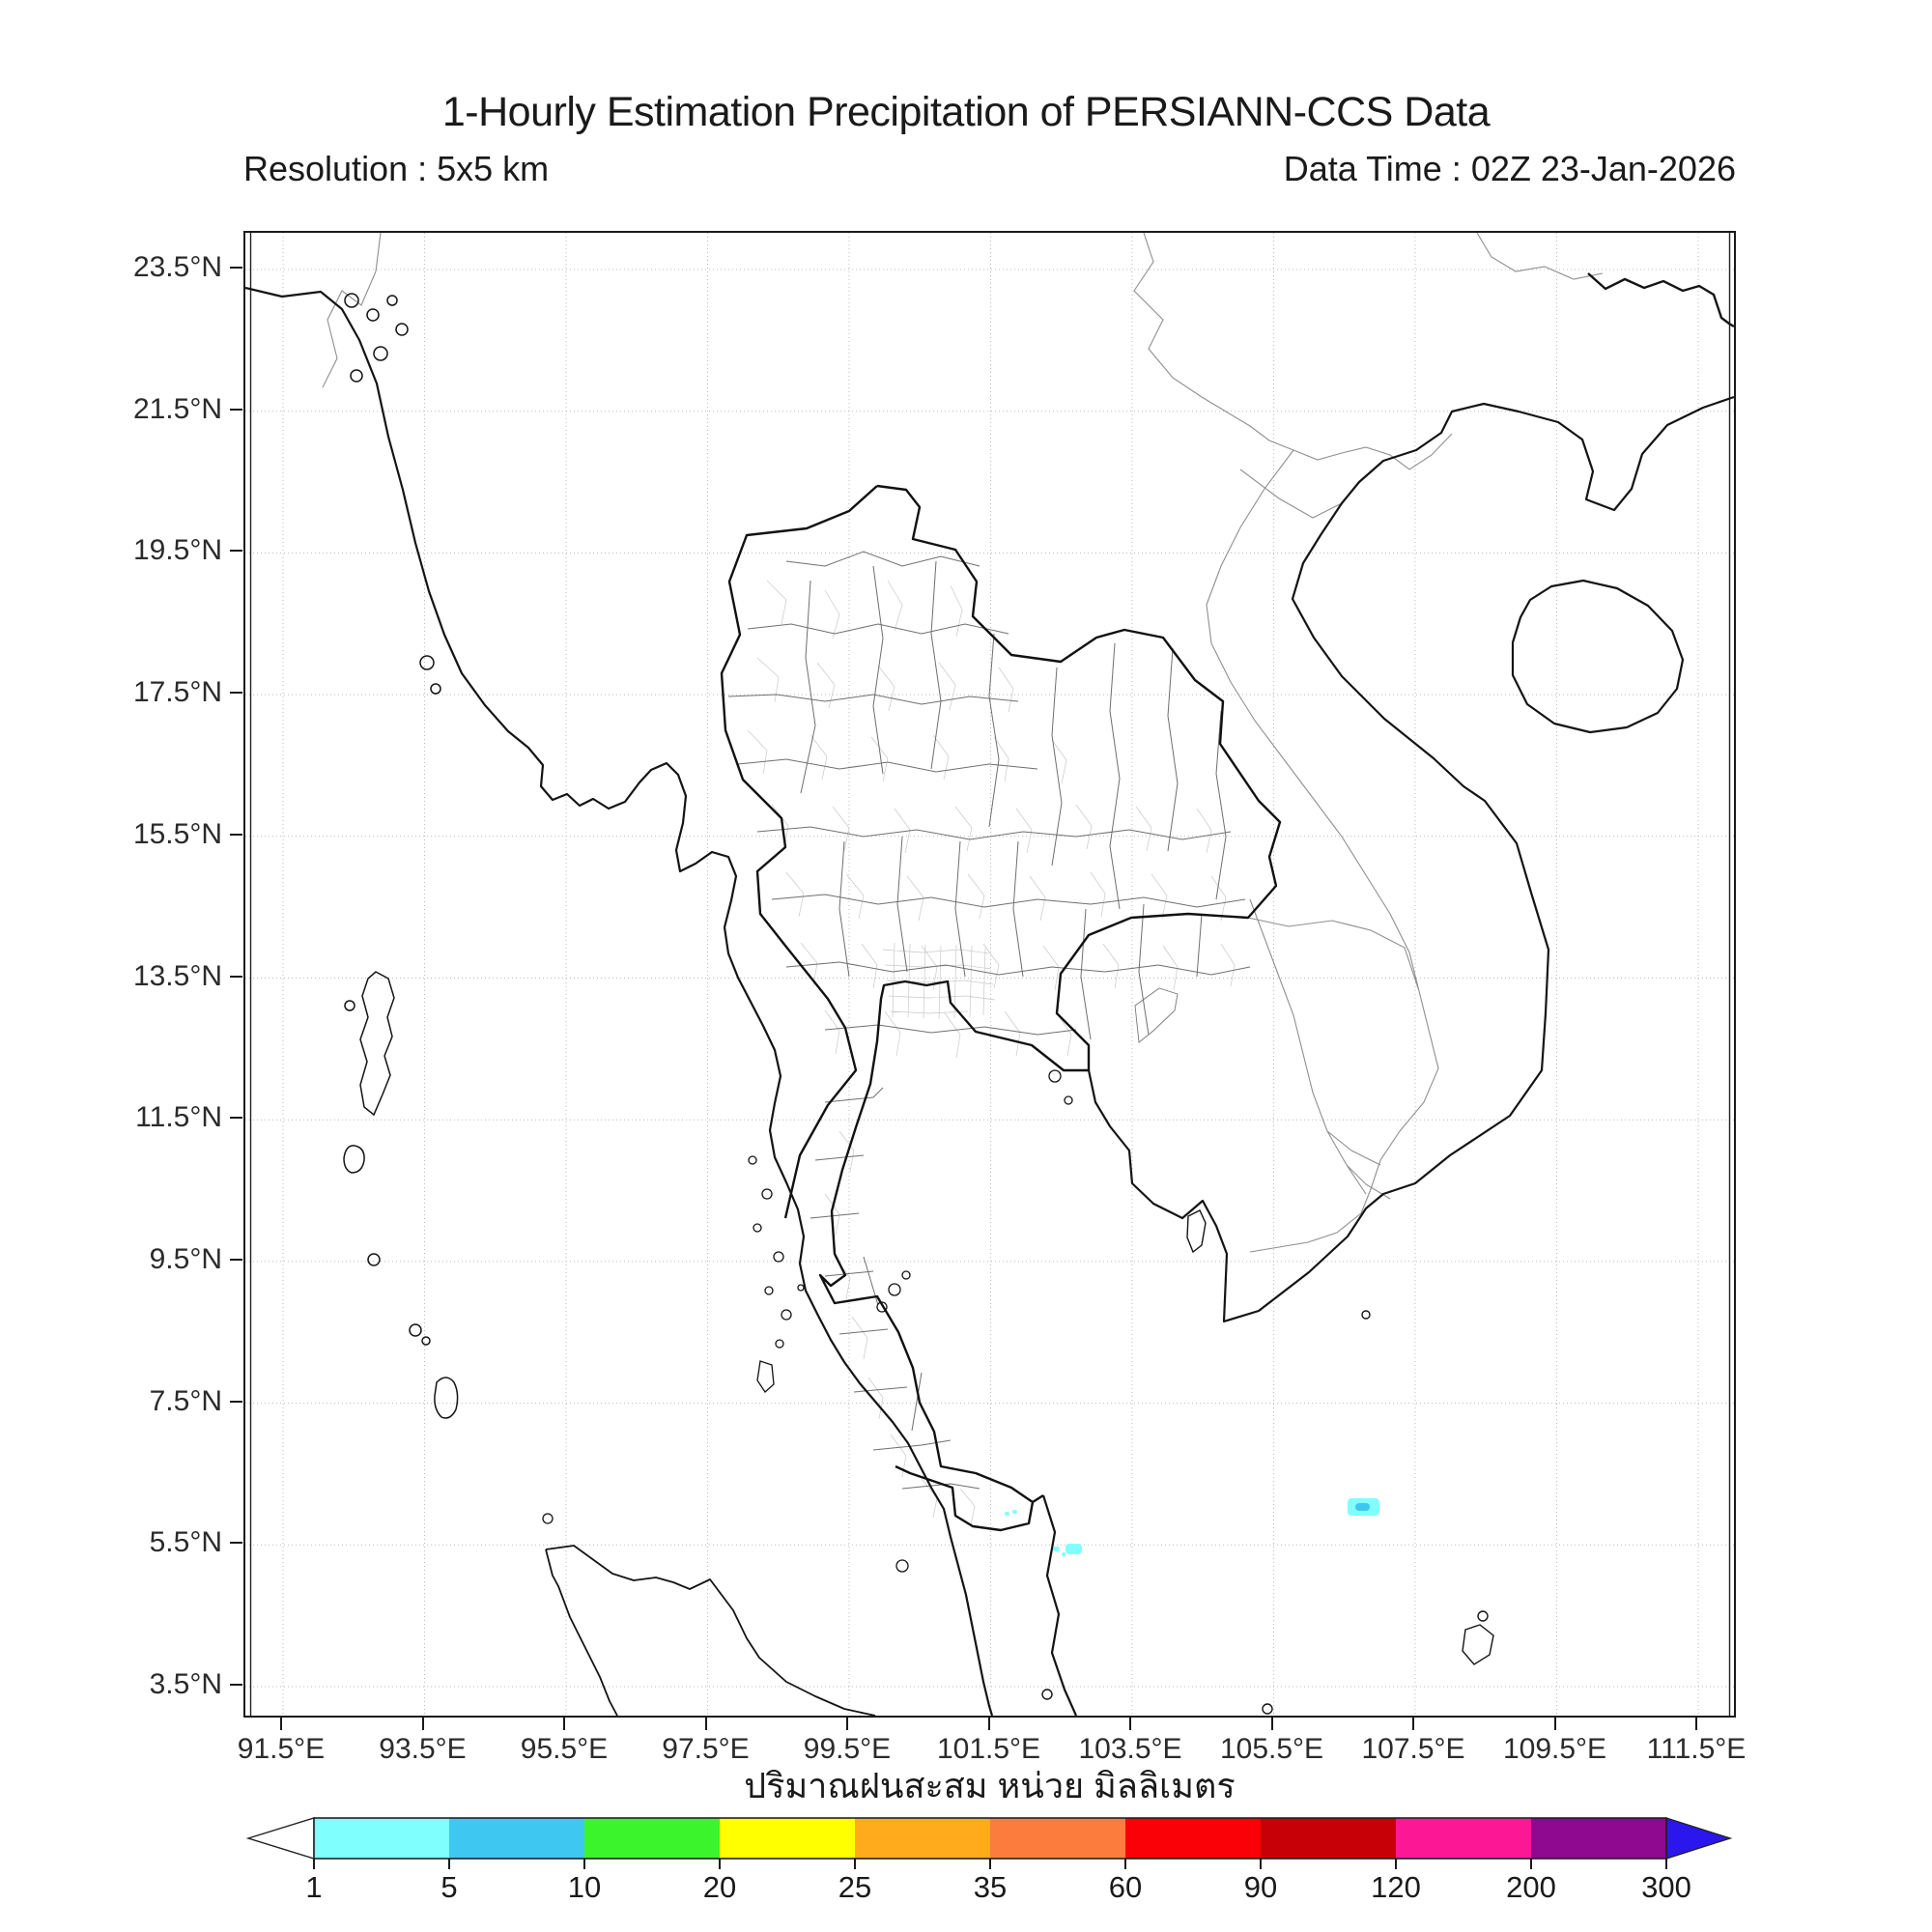 This screenshot has width=1932, height=1932. I want to click on colorbar-tick-label: 20, so click(719, 1887).